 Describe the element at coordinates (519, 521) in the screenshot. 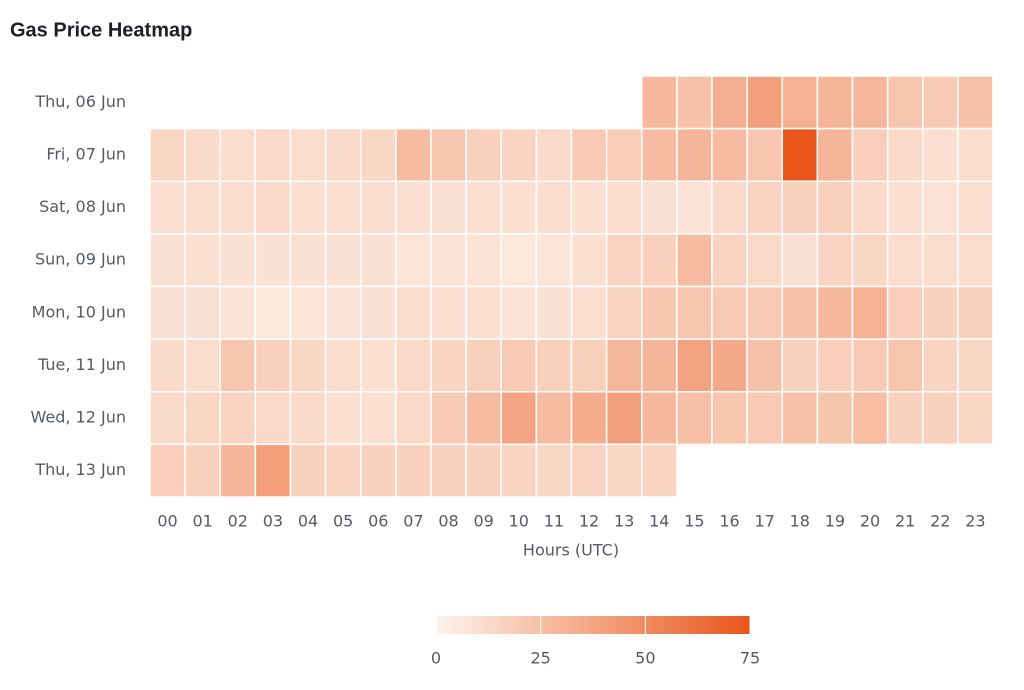

I see `x-tick-label: 10` at that location.